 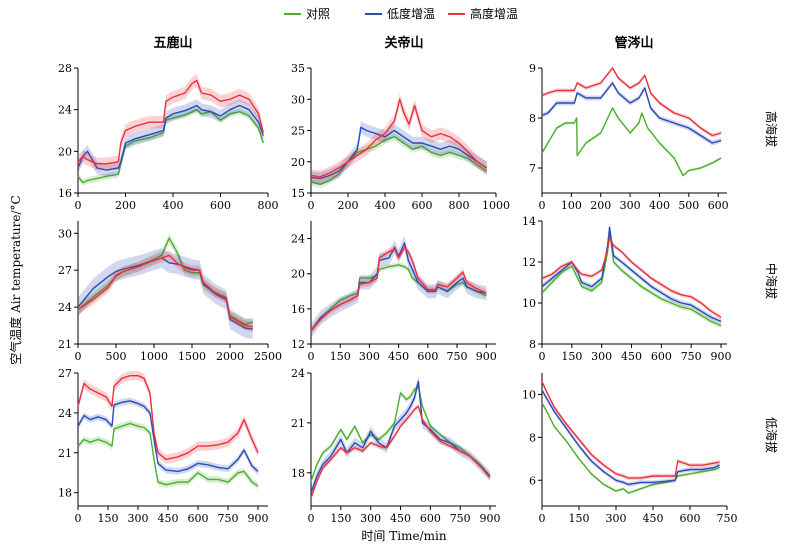 I want to click on x-tick-label: 2000, so click(x=230, y=356).